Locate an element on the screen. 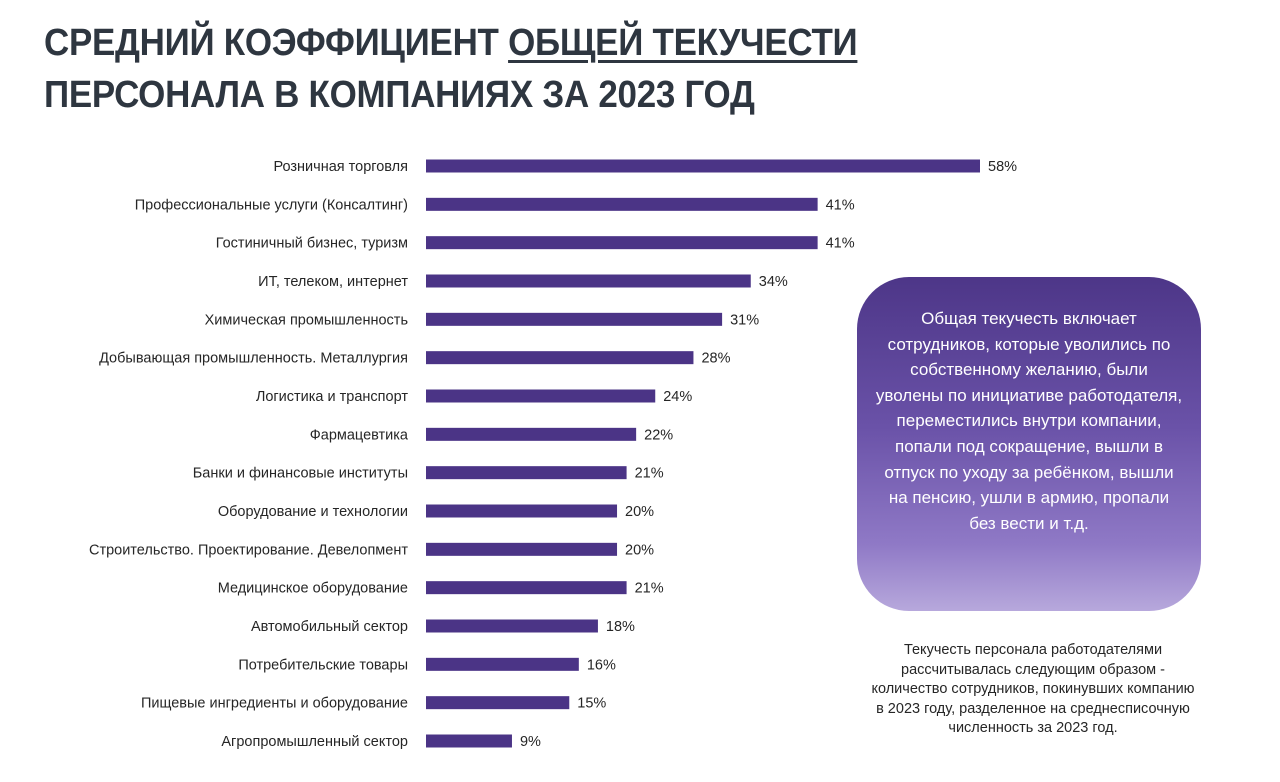 The width and height of the screenshot is (1280, 782). category-label: ИТ, телеком, интернет is located at coordinates (333, 282).